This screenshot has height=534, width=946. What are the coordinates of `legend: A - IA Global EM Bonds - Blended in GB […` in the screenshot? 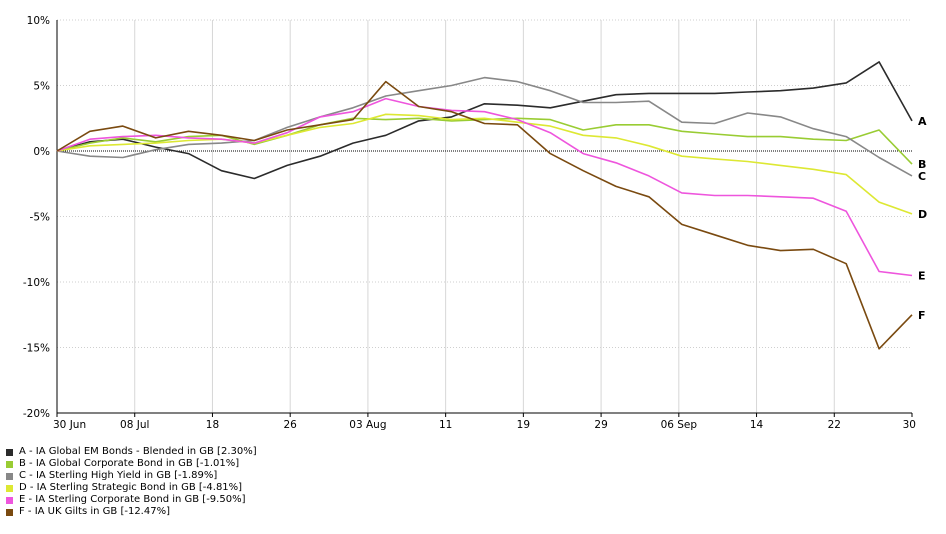 It's located at (131, 482).